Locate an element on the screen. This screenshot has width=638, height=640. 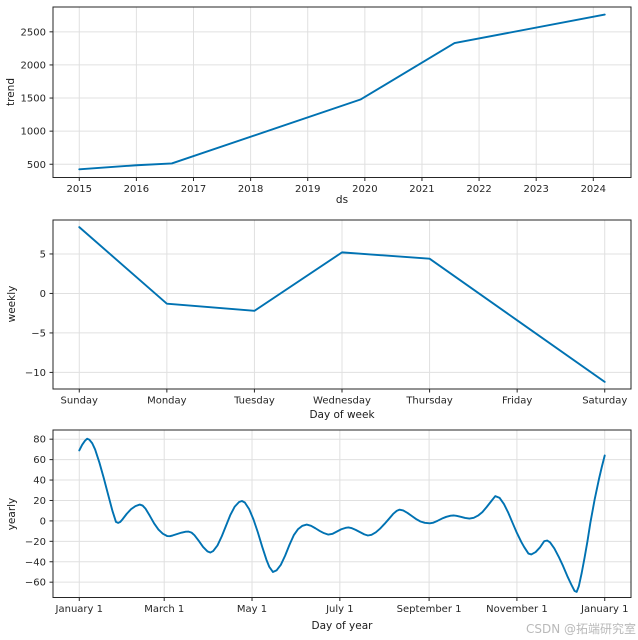
weekly-y-axis-label: weekly is located at coordinates (12, 304).